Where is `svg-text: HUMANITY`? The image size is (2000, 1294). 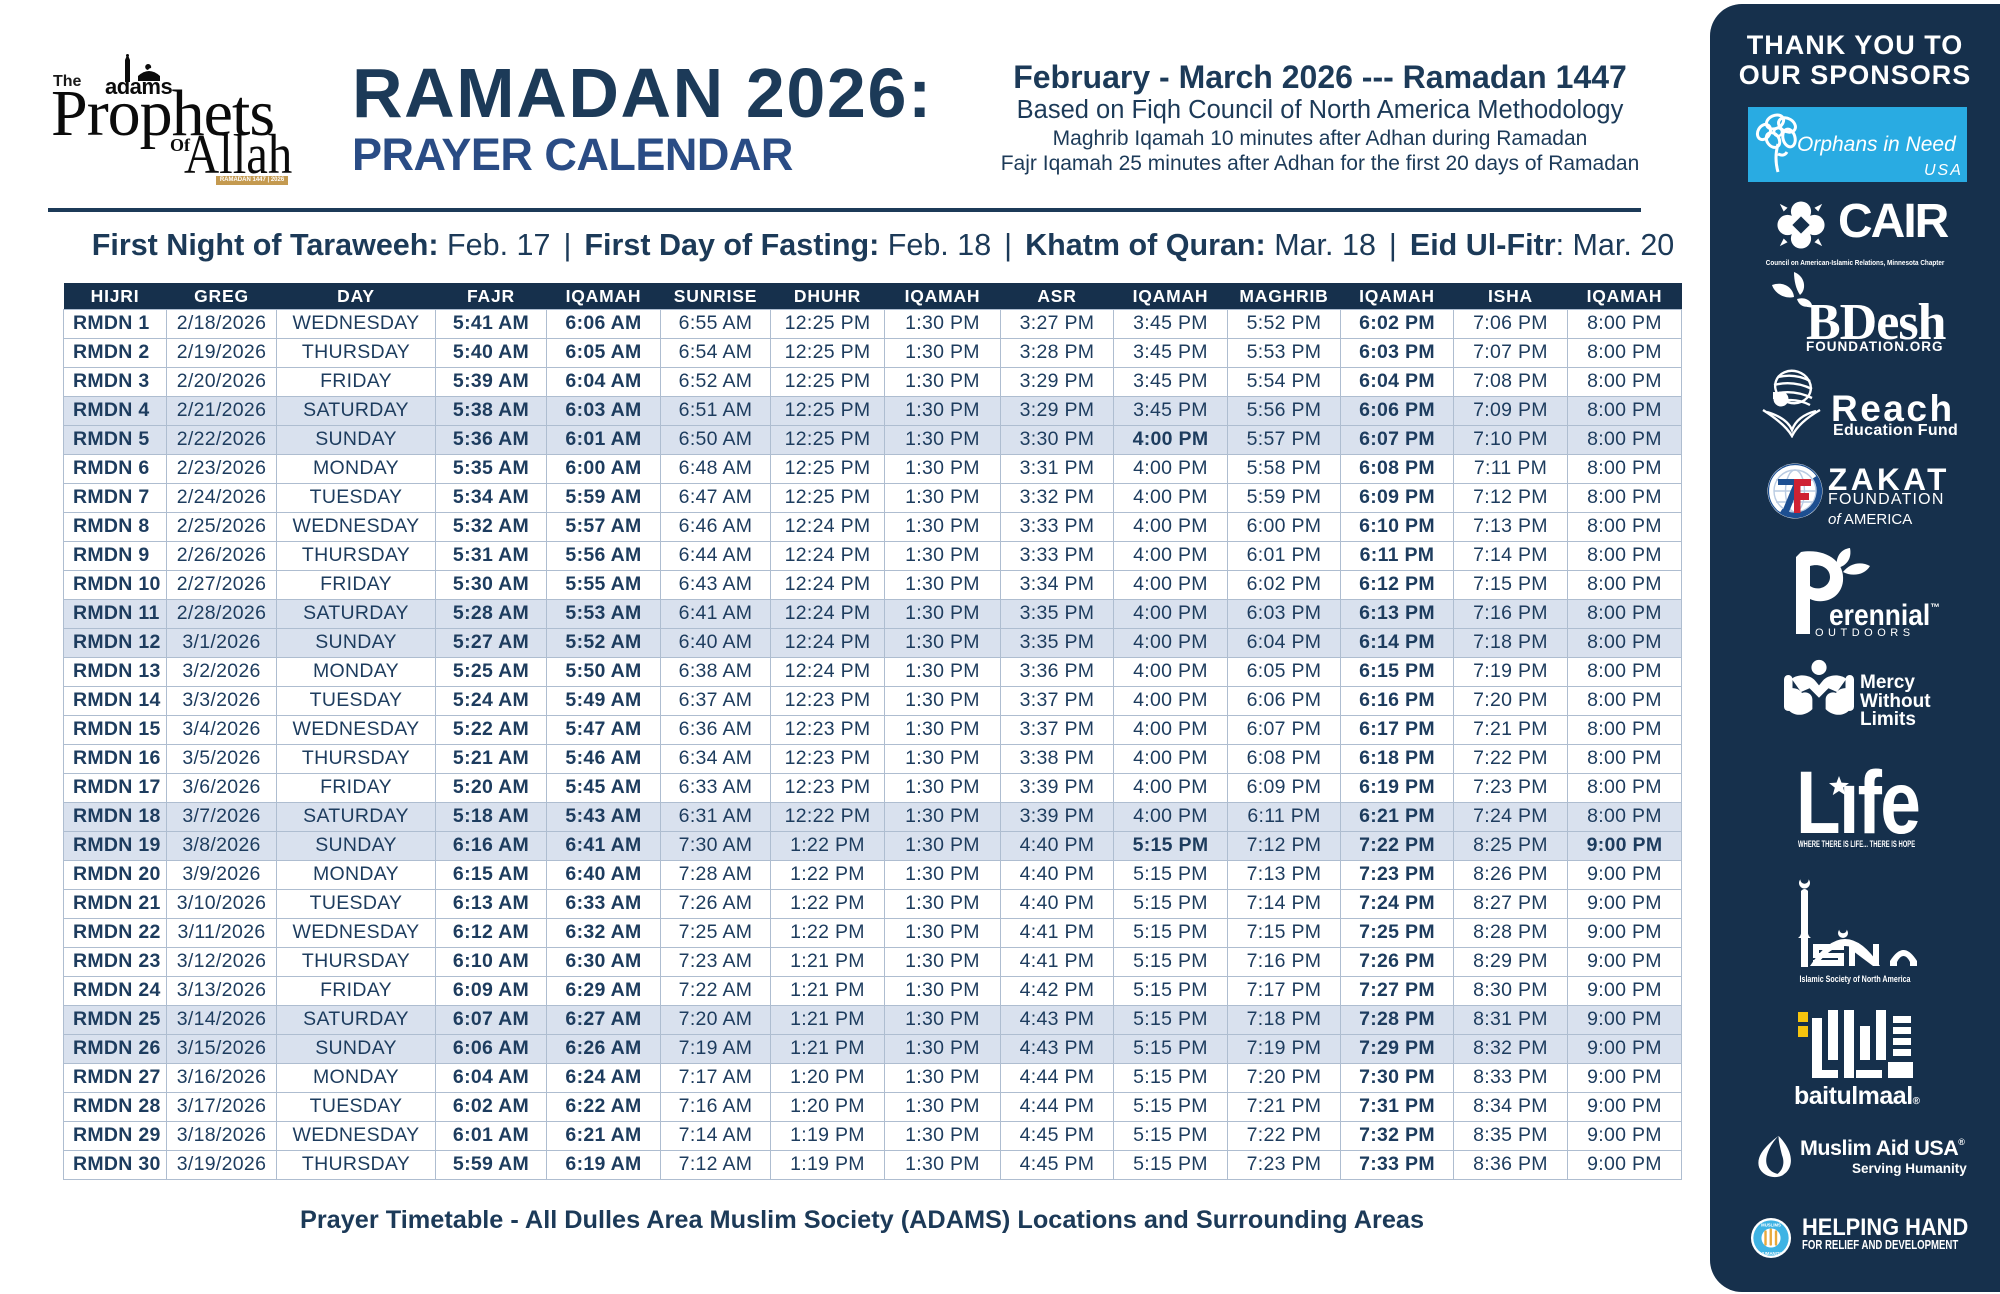
svg-text: HUMANITY is located at coordinates (1771, 1253).